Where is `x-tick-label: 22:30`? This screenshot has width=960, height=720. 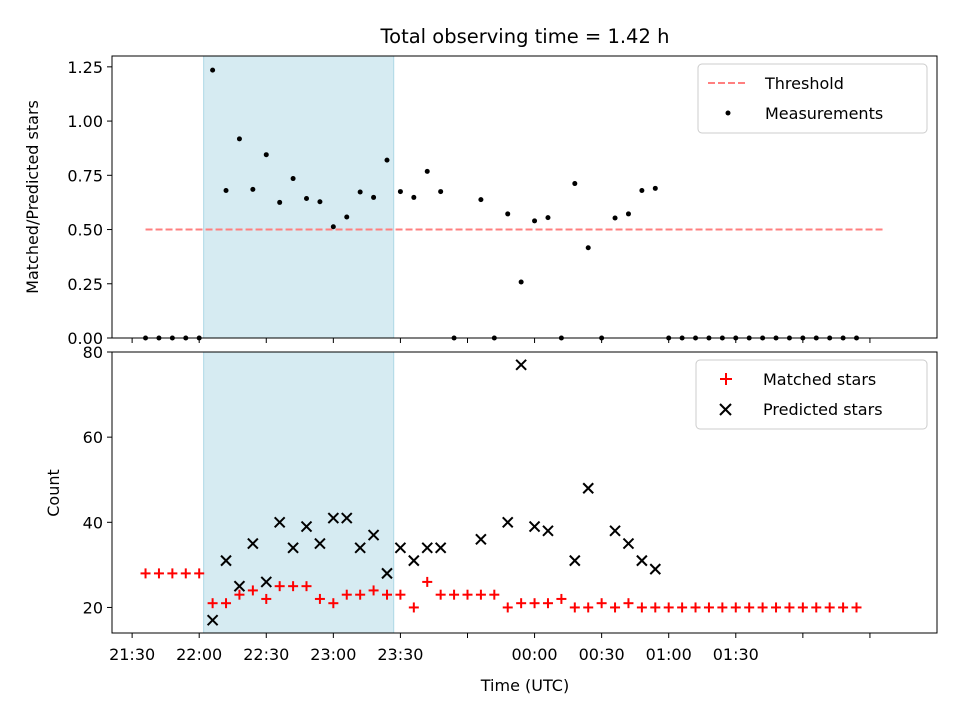
x-tick-label: 22:30 is located at coordinates (266, 654).